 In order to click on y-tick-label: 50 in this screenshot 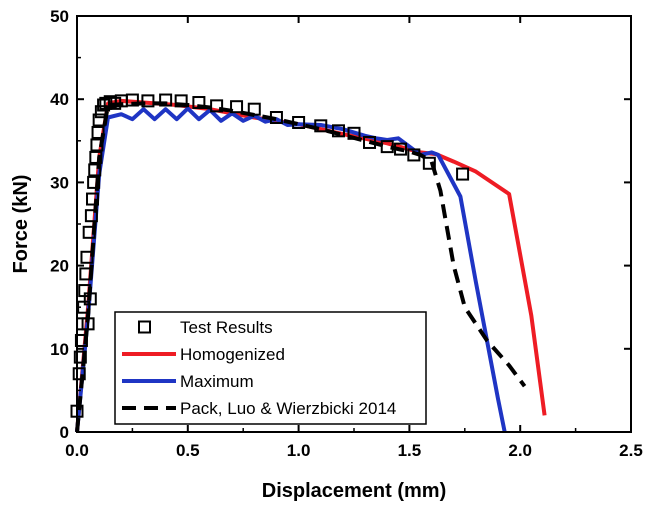, I will do `click(59, 16)`.